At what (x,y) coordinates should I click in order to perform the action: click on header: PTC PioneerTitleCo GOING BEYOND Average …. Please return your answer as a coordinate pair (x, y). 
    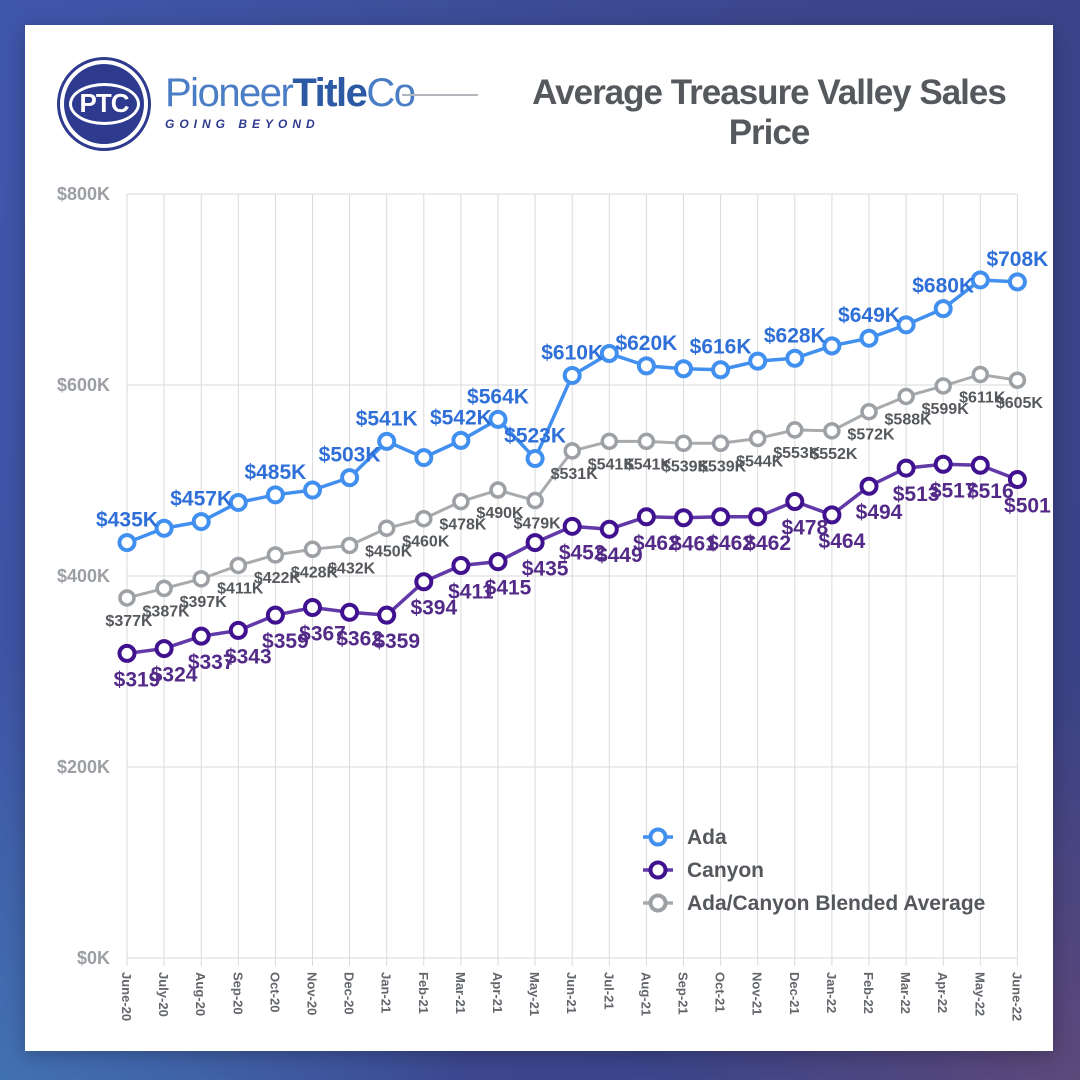
    Looking at the image, I should click on (539, 100).